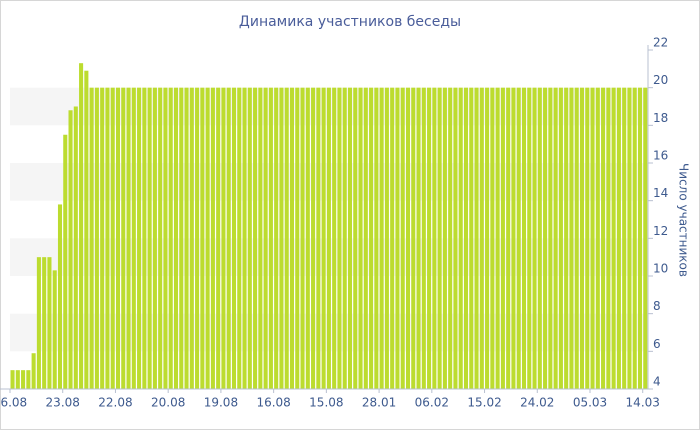 This screenshot has width=700, height=430. I want to click on x-tick-label: 06.02, so click(432, 403).